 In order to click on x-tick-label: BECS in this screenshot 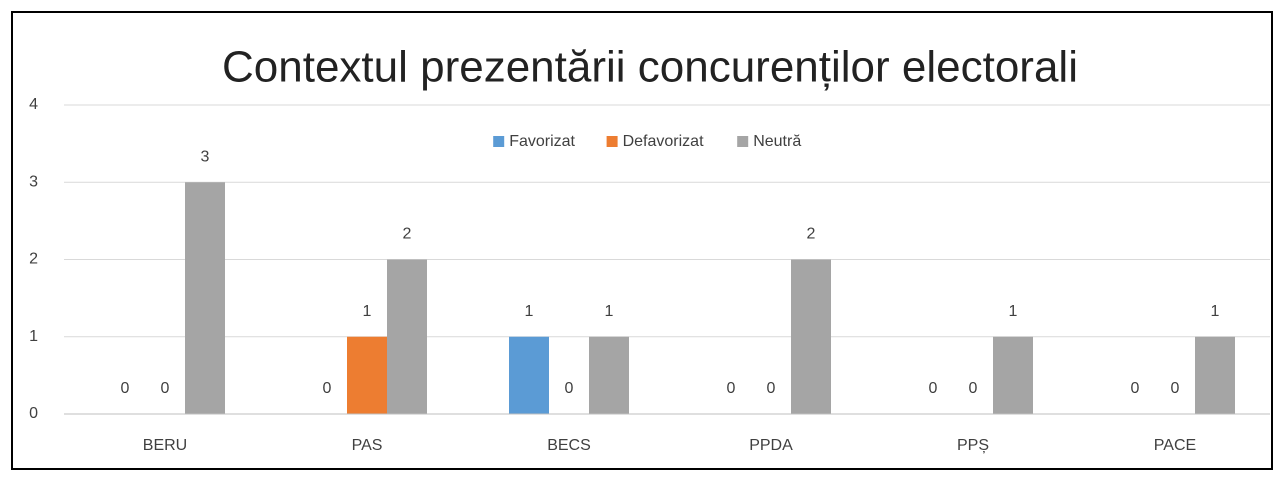, I will do `click(569, 445)`.